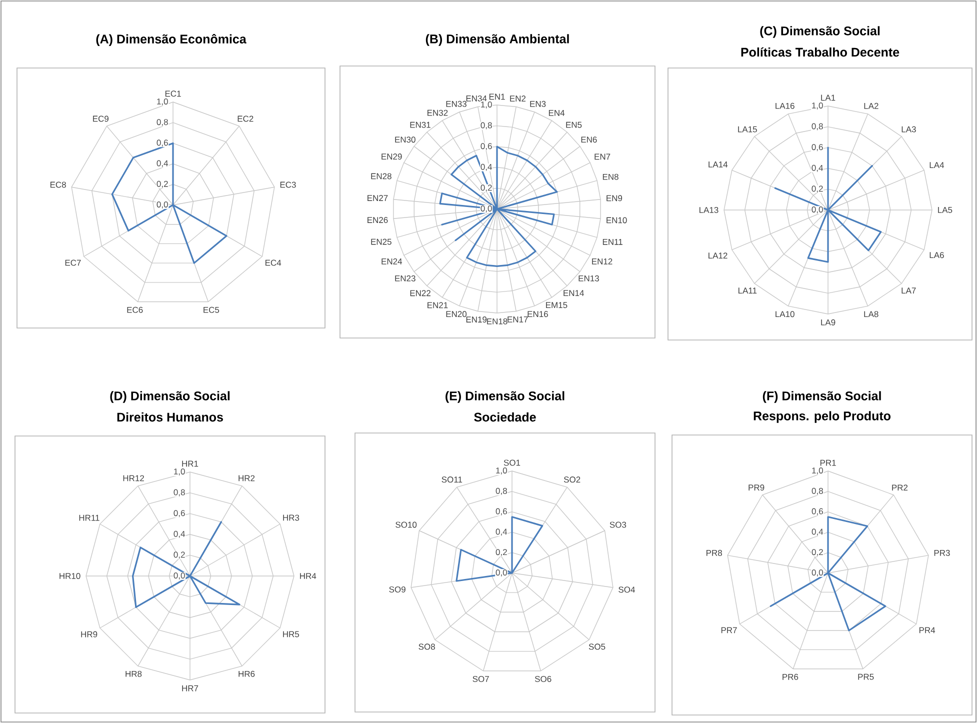 The image size is (977, 723). I want to click on spoke-label: PR3, so click(942, 553).